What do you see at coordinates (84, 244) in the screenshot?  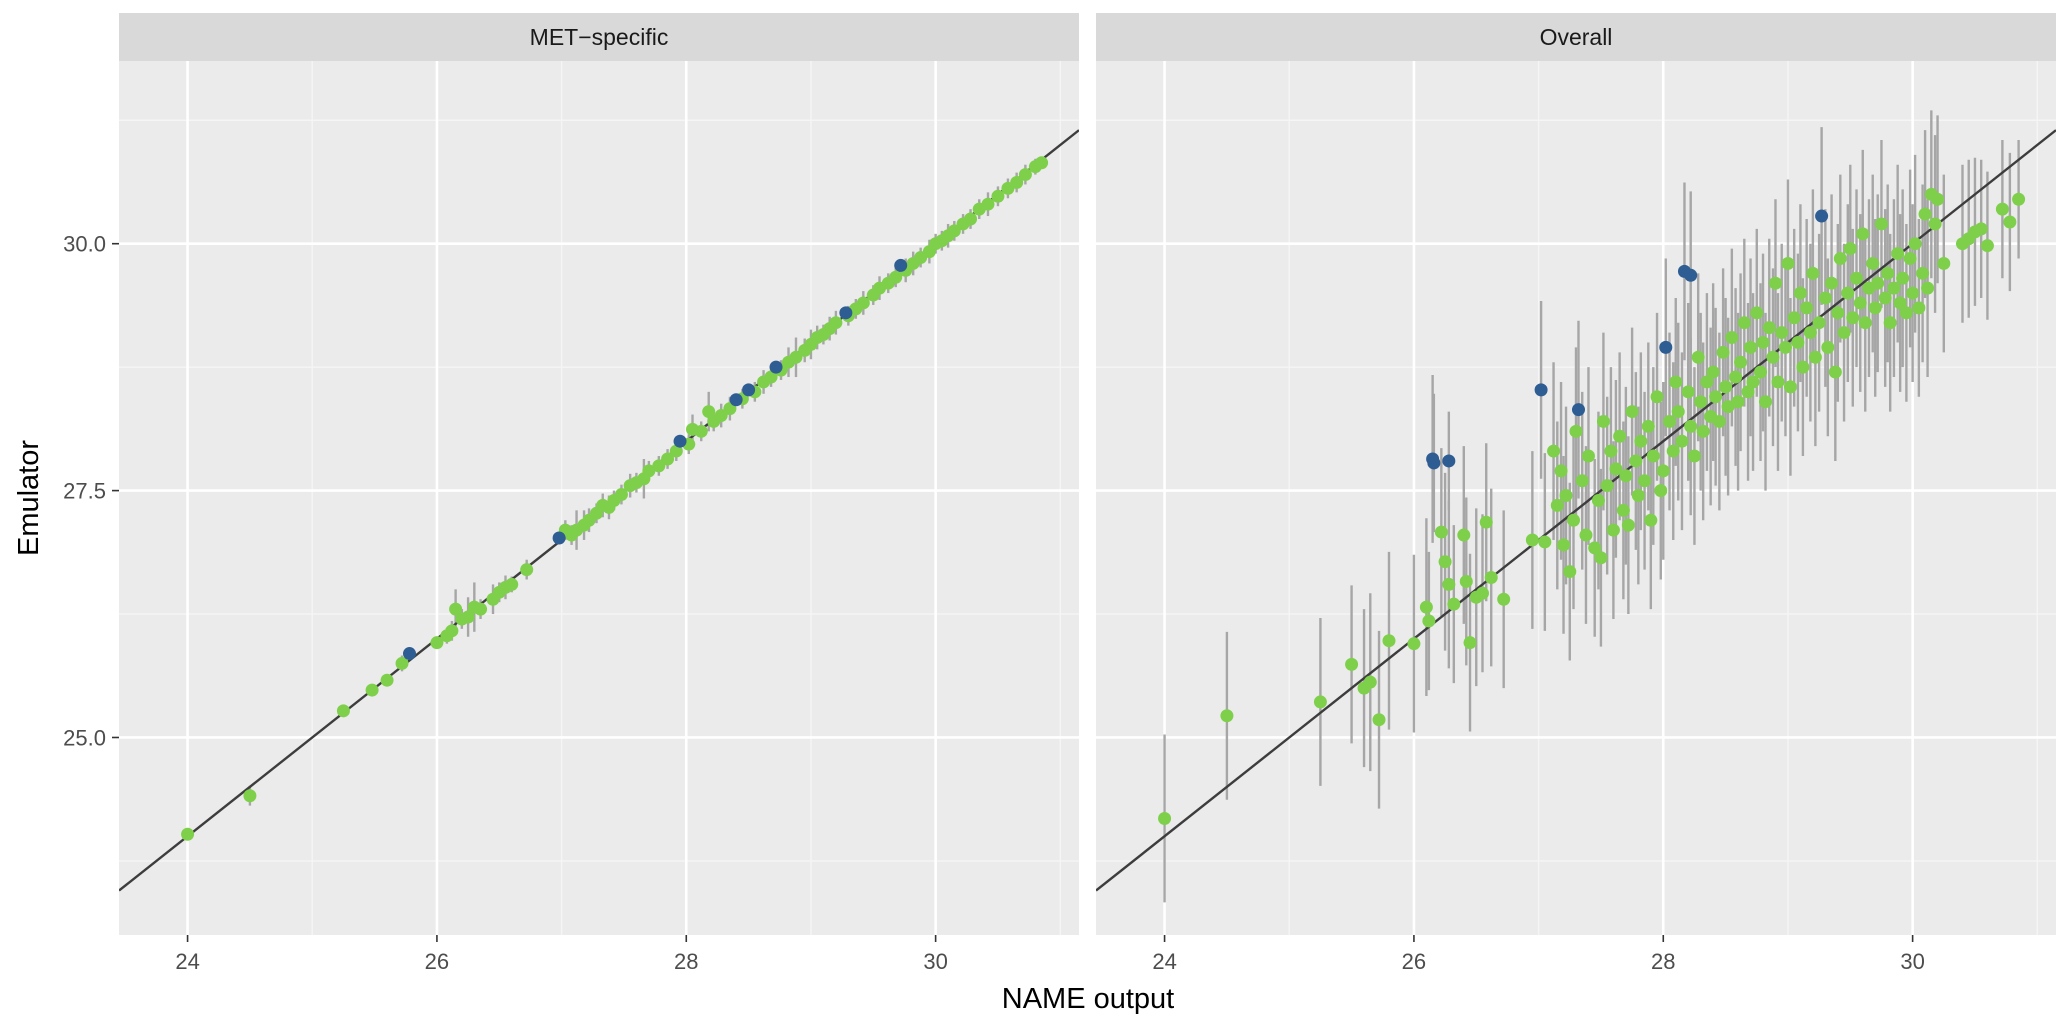 I see `y-tick-label: 30.0` at bounding box center [84, 244].